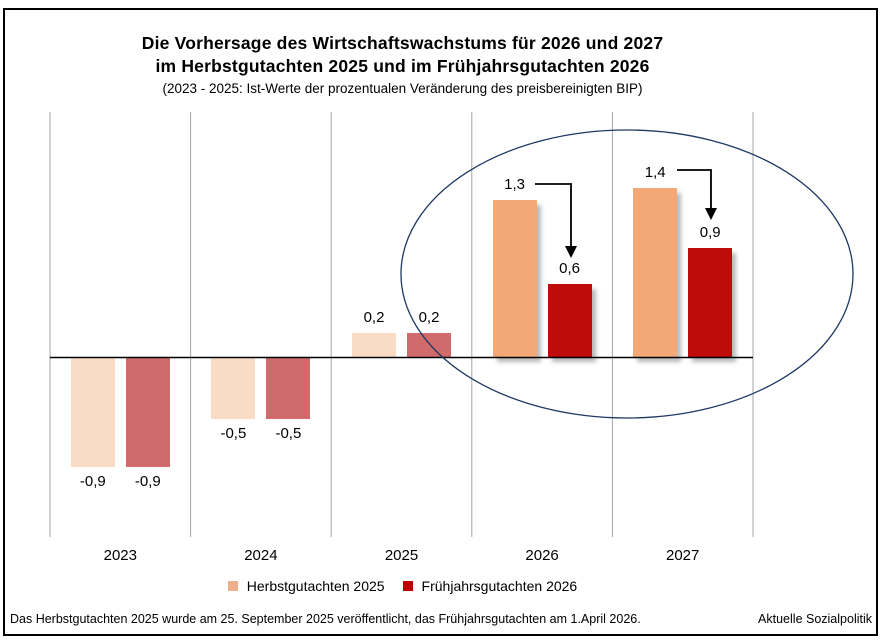  What do you see at coordinates (401, 555) in the screenshot?
I see `x-axis-label-2025: 2025` at bounding box center [401, 555].